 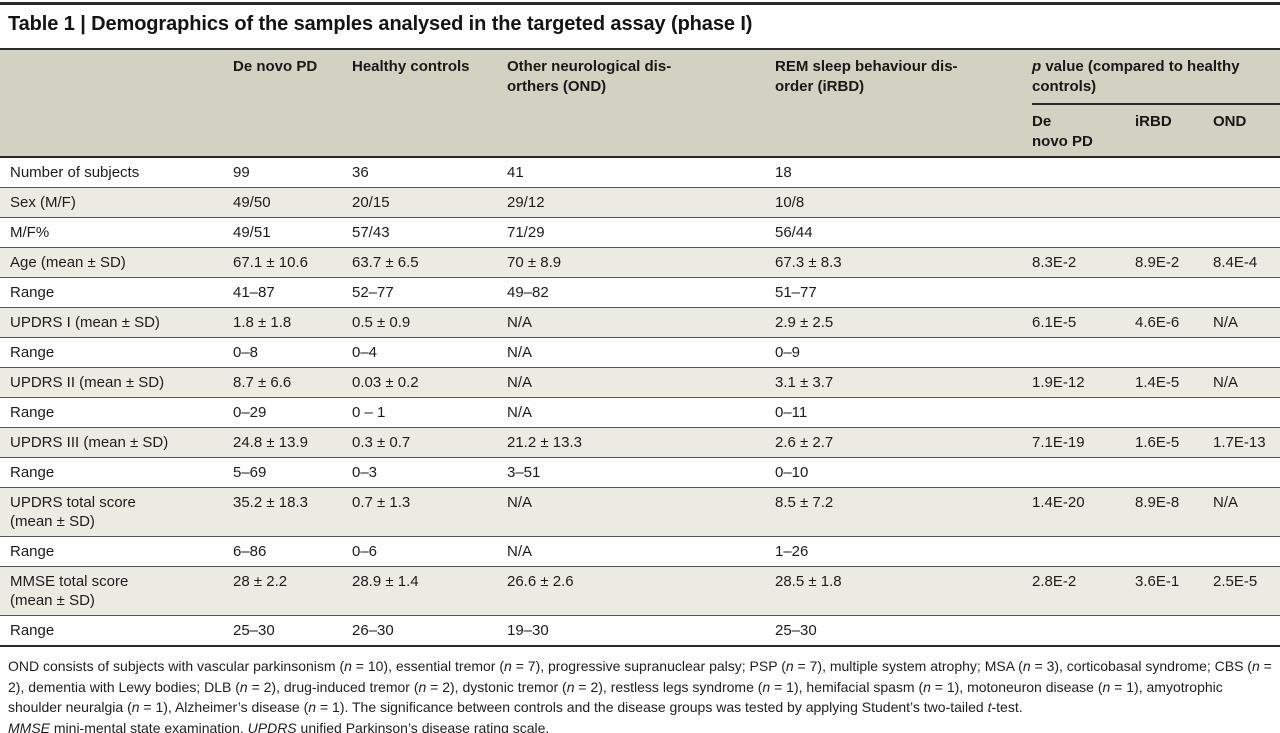 What do you see at coordinates (292, 202) in the screenshot?
I see `table-cell: 49/50` at bounding box center [292, 202].